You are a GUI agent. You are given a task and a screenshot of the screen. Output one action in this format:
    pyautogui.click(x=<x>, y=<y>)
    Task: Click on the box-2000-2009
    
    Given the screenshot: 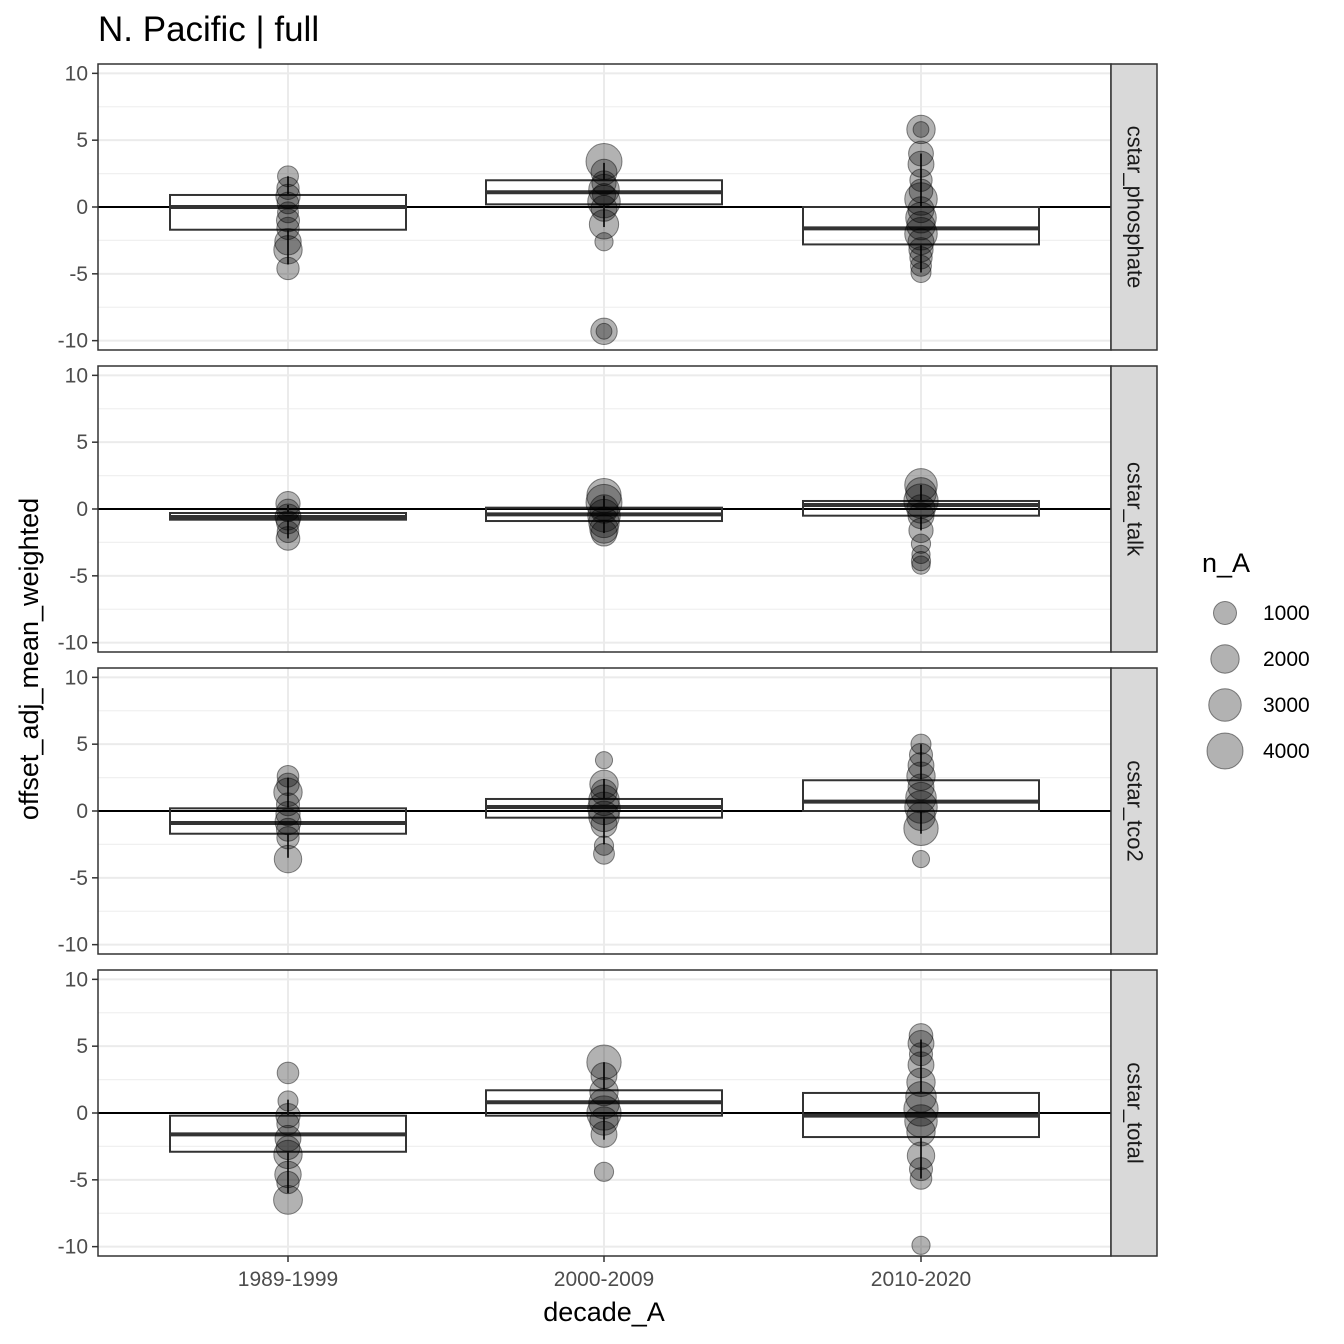 What is the action you would take?
    pyautogui.click(x=604, y=514)
    